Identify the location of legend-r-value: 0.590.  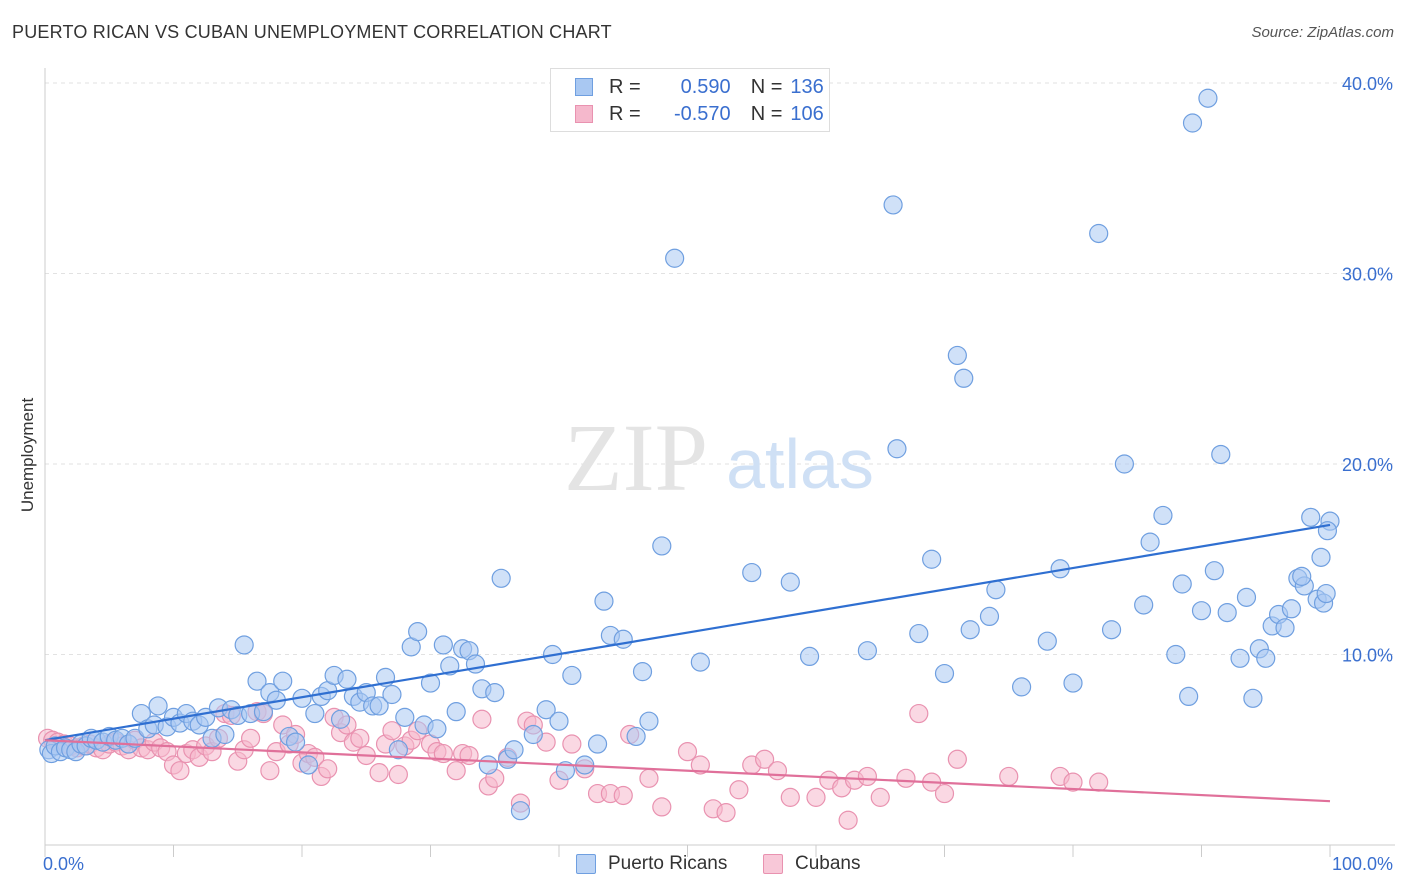
(705, 86).